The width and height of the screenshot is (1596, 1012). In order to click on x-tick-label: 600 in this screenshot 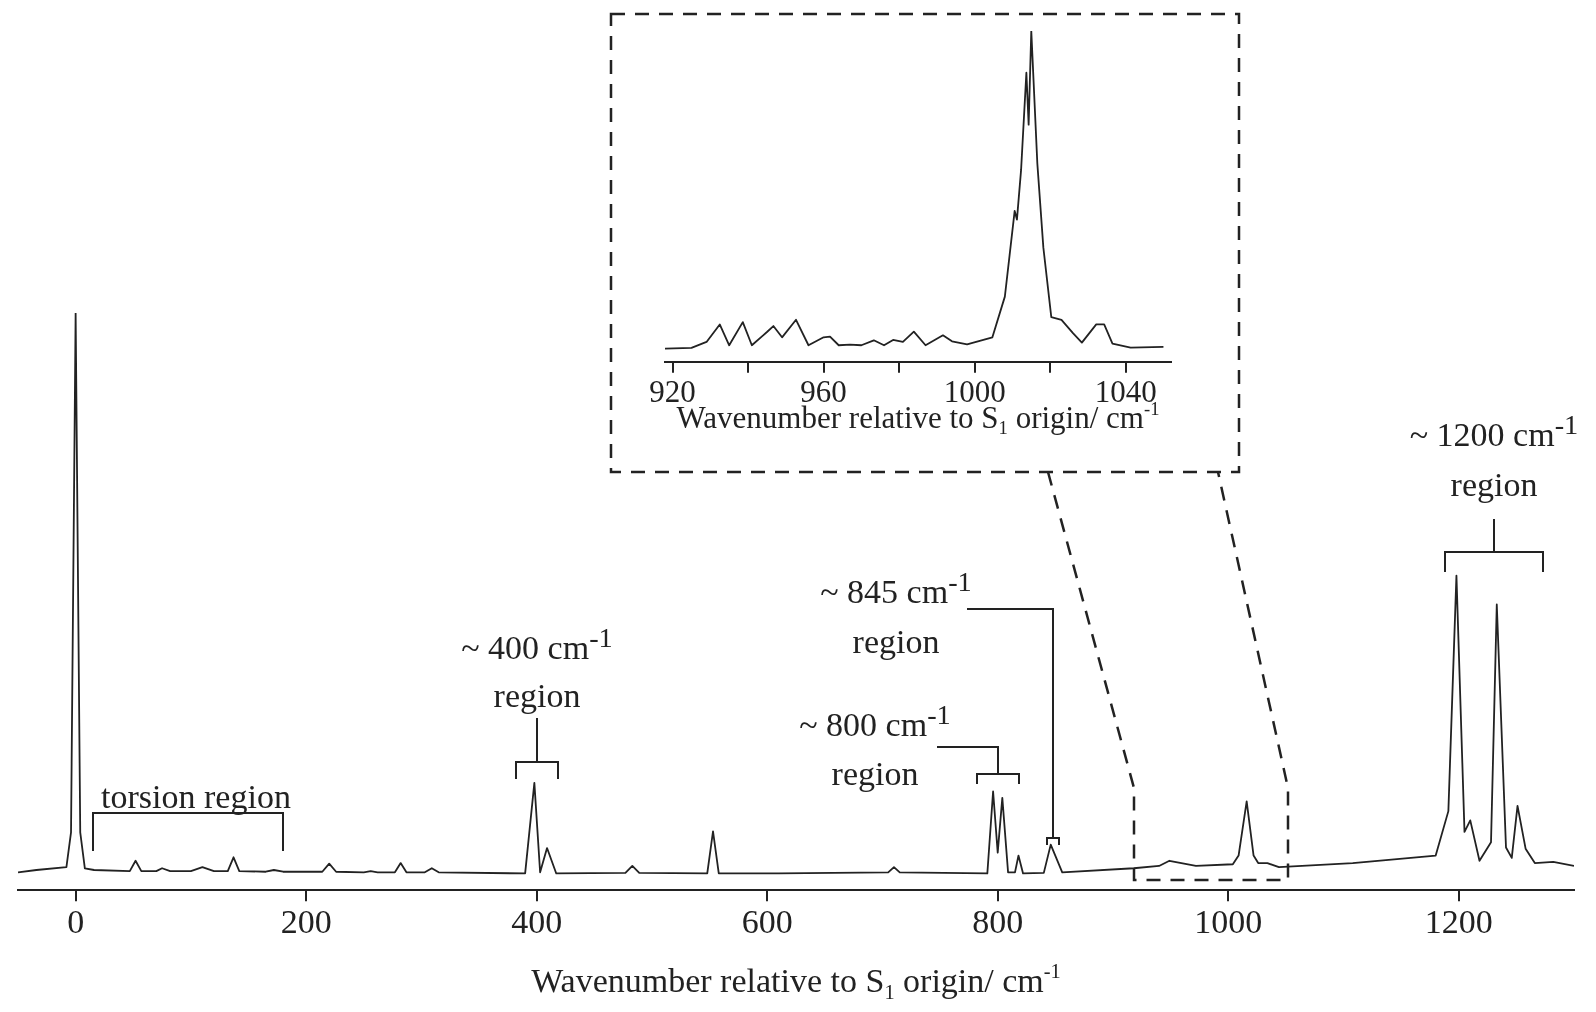, I will do `click(767, 921)`.